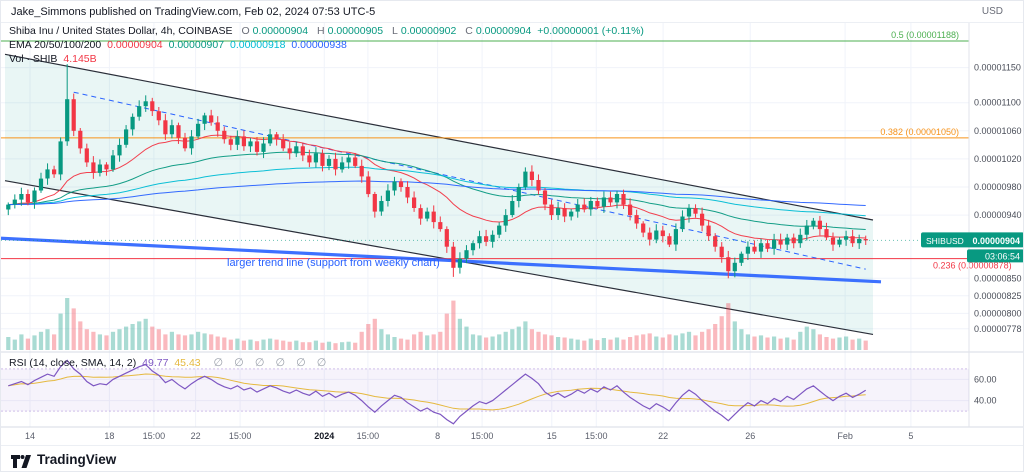 Image resolution: width=1024 pixels, height=472 pixels. What do you see at coordinates (998, 278) in the screenshot?
I see `price-axis-label: 0.00000850` at bounding box center [998, 278].